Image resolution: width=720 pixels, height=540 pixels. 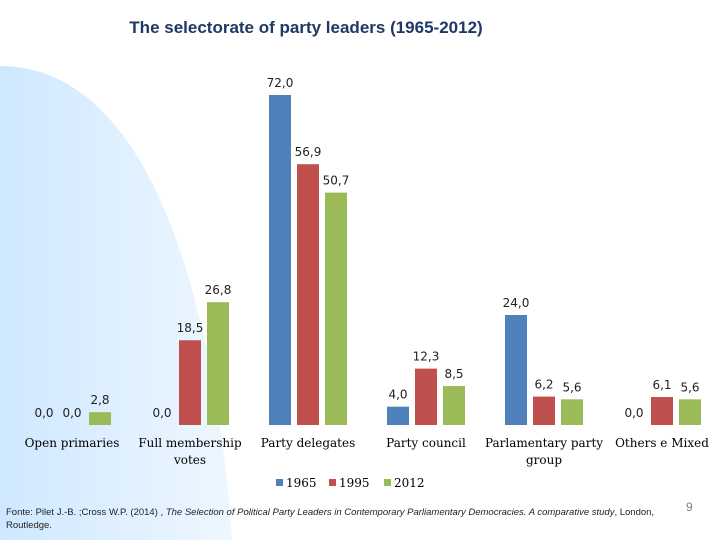 What do you see at coordinates (190, 328) in the screenshot?
I see `value-label-1995-1: 18,5` at bounding box center [190, 328].